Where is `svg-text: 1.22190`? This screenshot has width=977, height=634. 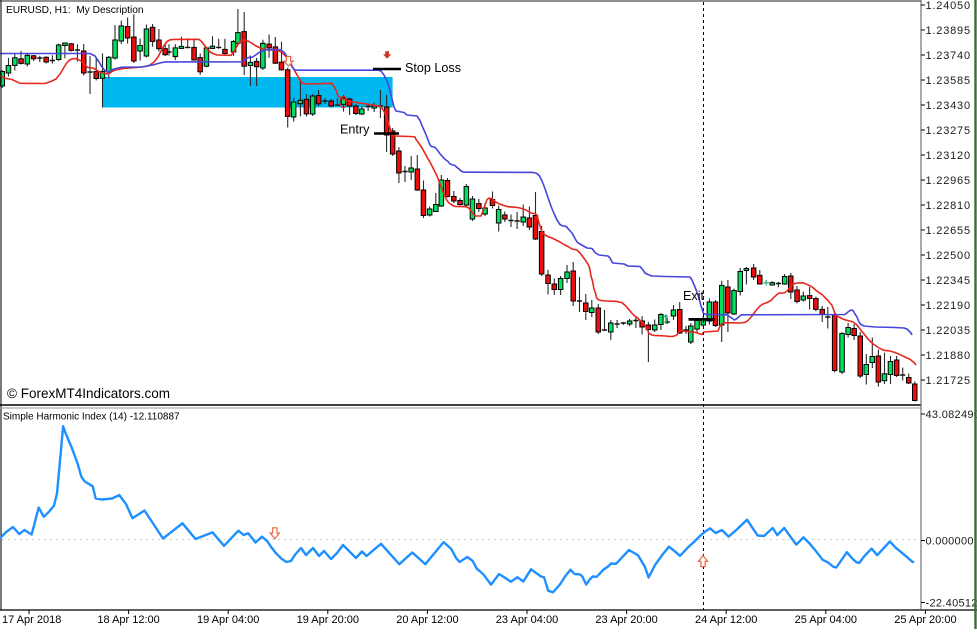 svg-text: 1.22190 is located at coordinates (948, 306).